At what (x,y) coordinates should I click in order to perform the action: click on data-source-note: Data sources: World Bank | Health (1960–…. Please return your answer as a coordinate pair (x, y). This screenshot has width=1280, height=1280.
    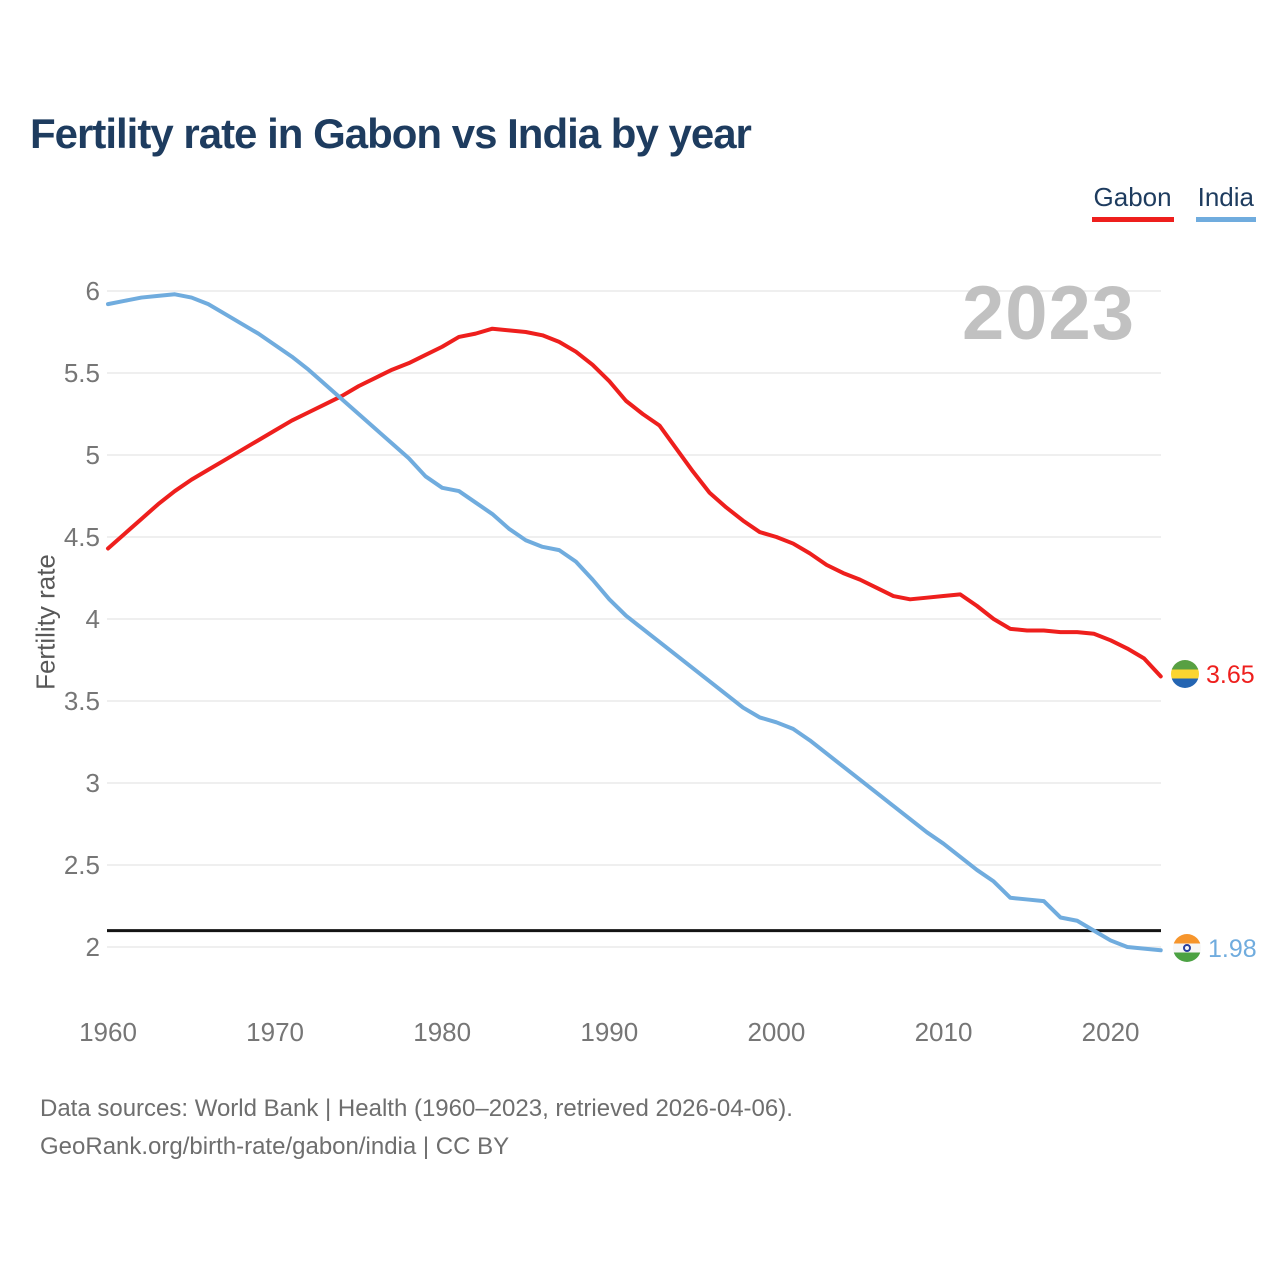
    Looking at the image, I should click on (416, 1128).